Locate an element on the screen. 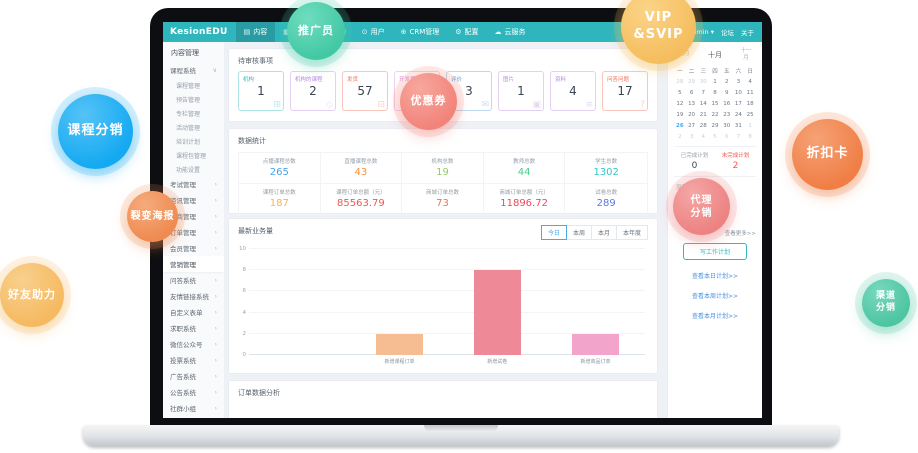 The height and width of the screenshot is (453, 918). calendar-day: 22 is located at coordinates (715, 115).